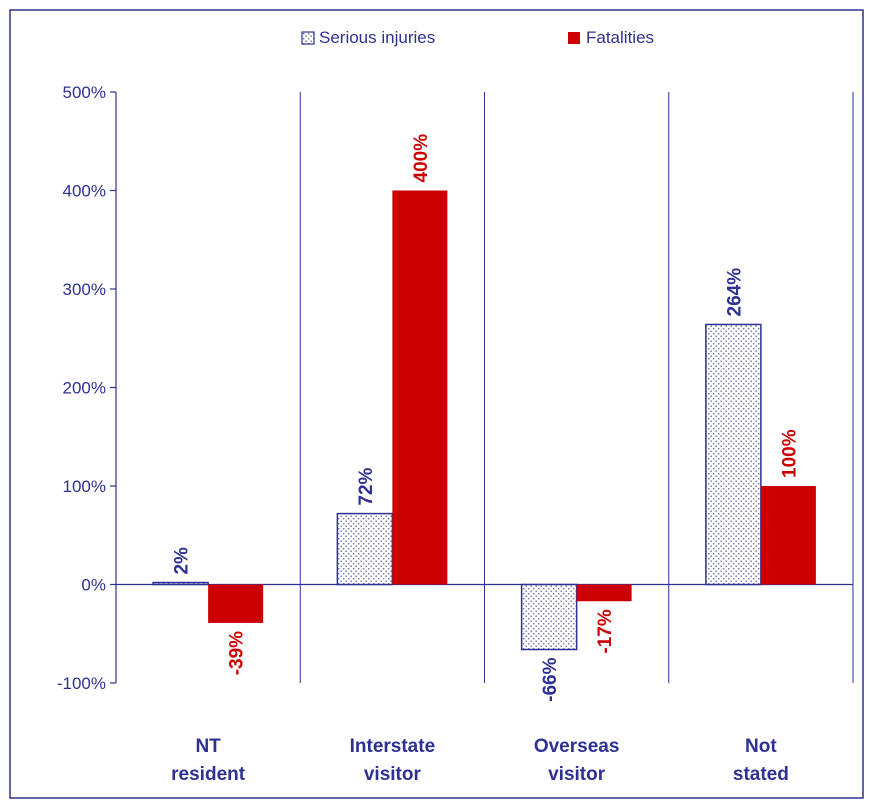 The width and height of the screenshot is (869, 800). What do you see at coordinates (366, 486) in the screenshot?
I see `data-label-serious-injuries-1: 72%` at bounding box center [366, 486].